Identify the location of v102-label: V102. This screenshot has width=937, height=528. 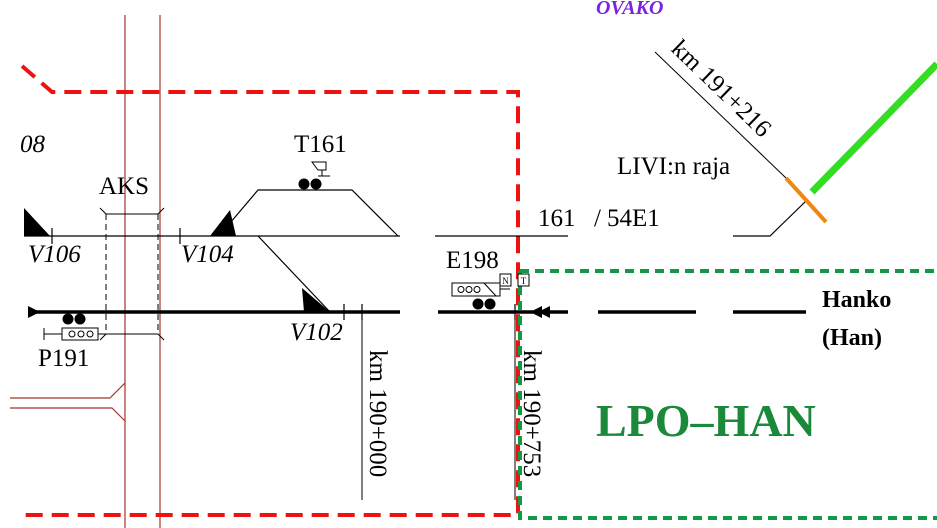
(316, 332).